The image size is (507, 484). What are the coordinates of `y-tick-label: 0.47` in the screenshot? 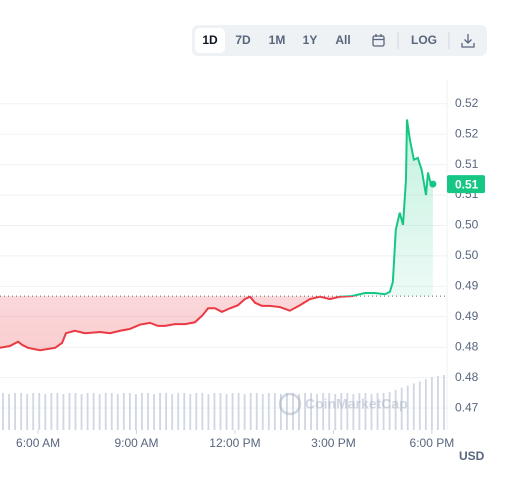 It's located at (467, 407).